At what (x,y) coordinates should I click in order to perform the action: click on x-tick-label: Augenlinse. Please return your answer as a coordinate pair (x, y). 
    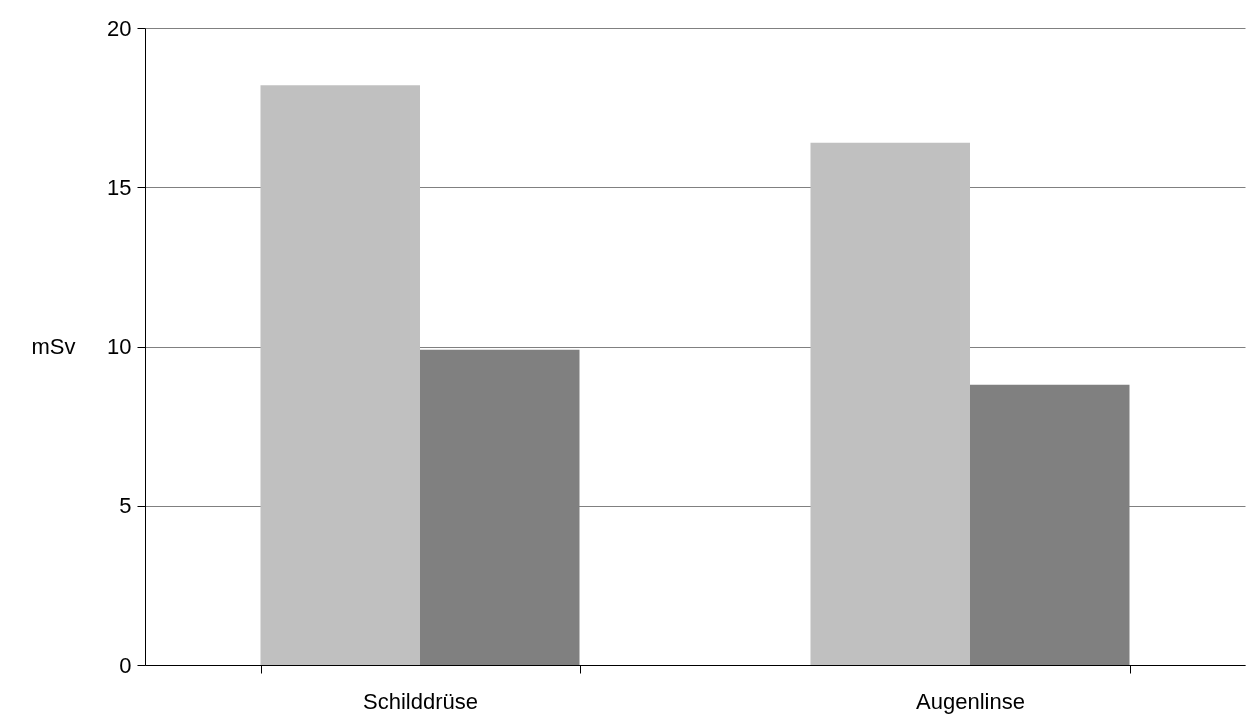
    Looking at the image, I should click on (970, 701).